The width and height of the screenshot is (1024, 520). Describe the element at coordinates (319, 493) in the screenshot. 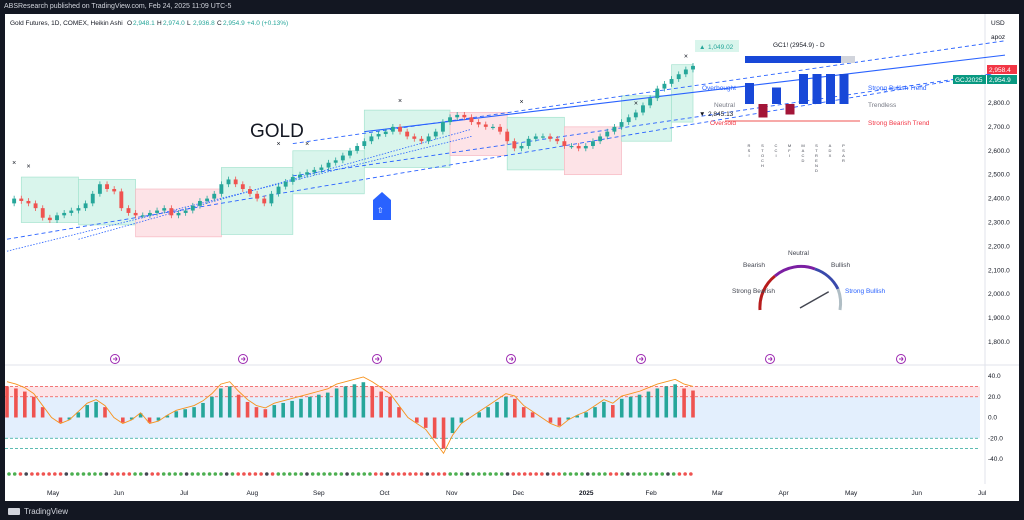

I see `time-tick-label: Sep` at that location.